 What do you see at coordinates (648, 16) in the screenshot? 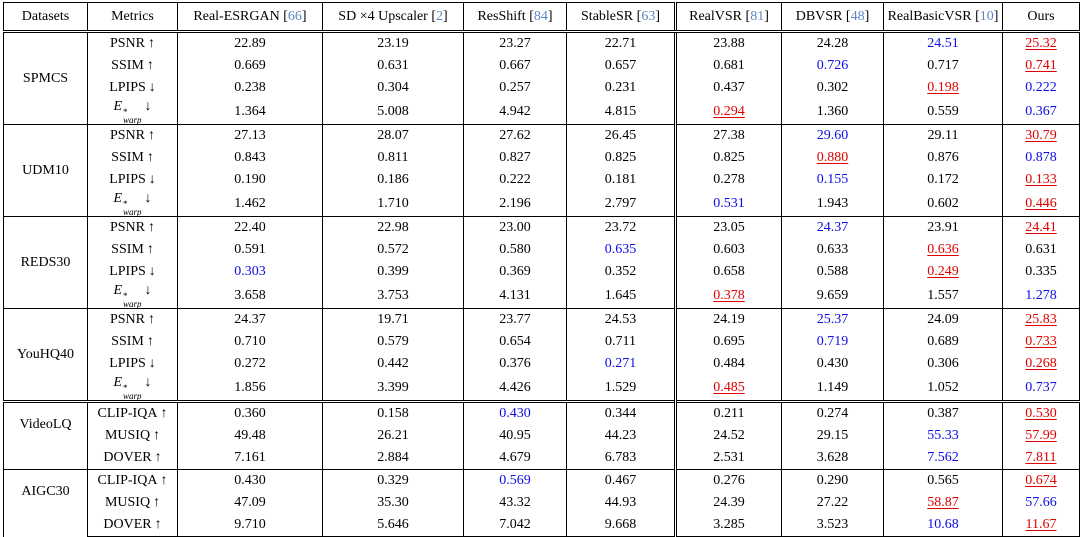
I see `citation-link: 63` at bounding box center [648, 16].